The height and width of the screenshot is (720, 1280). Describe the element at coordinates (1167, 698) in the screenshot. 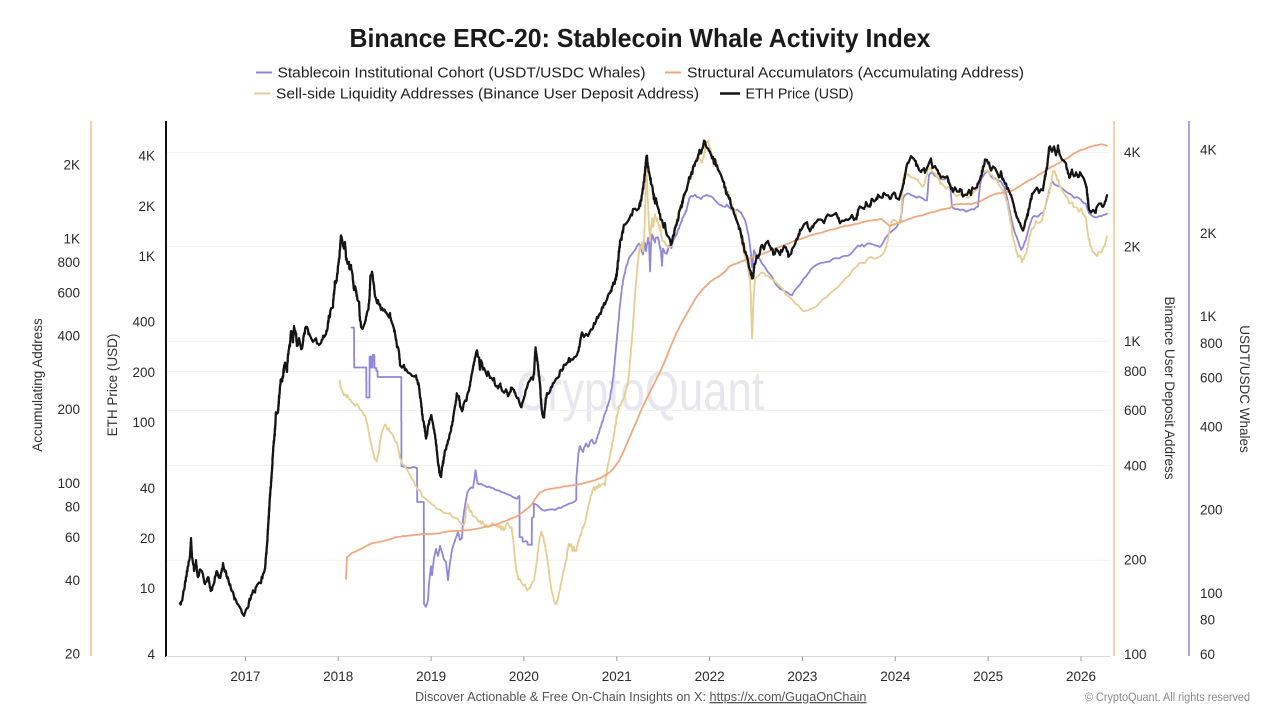

I see `svg-text:© CryptoQuant. All rights rese: © CryptoQuant. All rights reserved` at that location.